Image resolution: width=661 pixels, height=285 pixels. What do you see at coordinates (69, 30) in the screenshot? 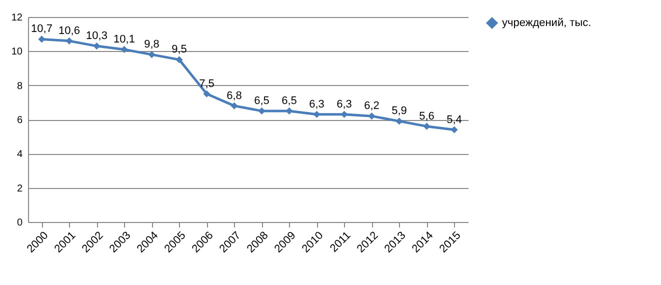
I see `data-label: 10,6` at bounding box center [69, 30].